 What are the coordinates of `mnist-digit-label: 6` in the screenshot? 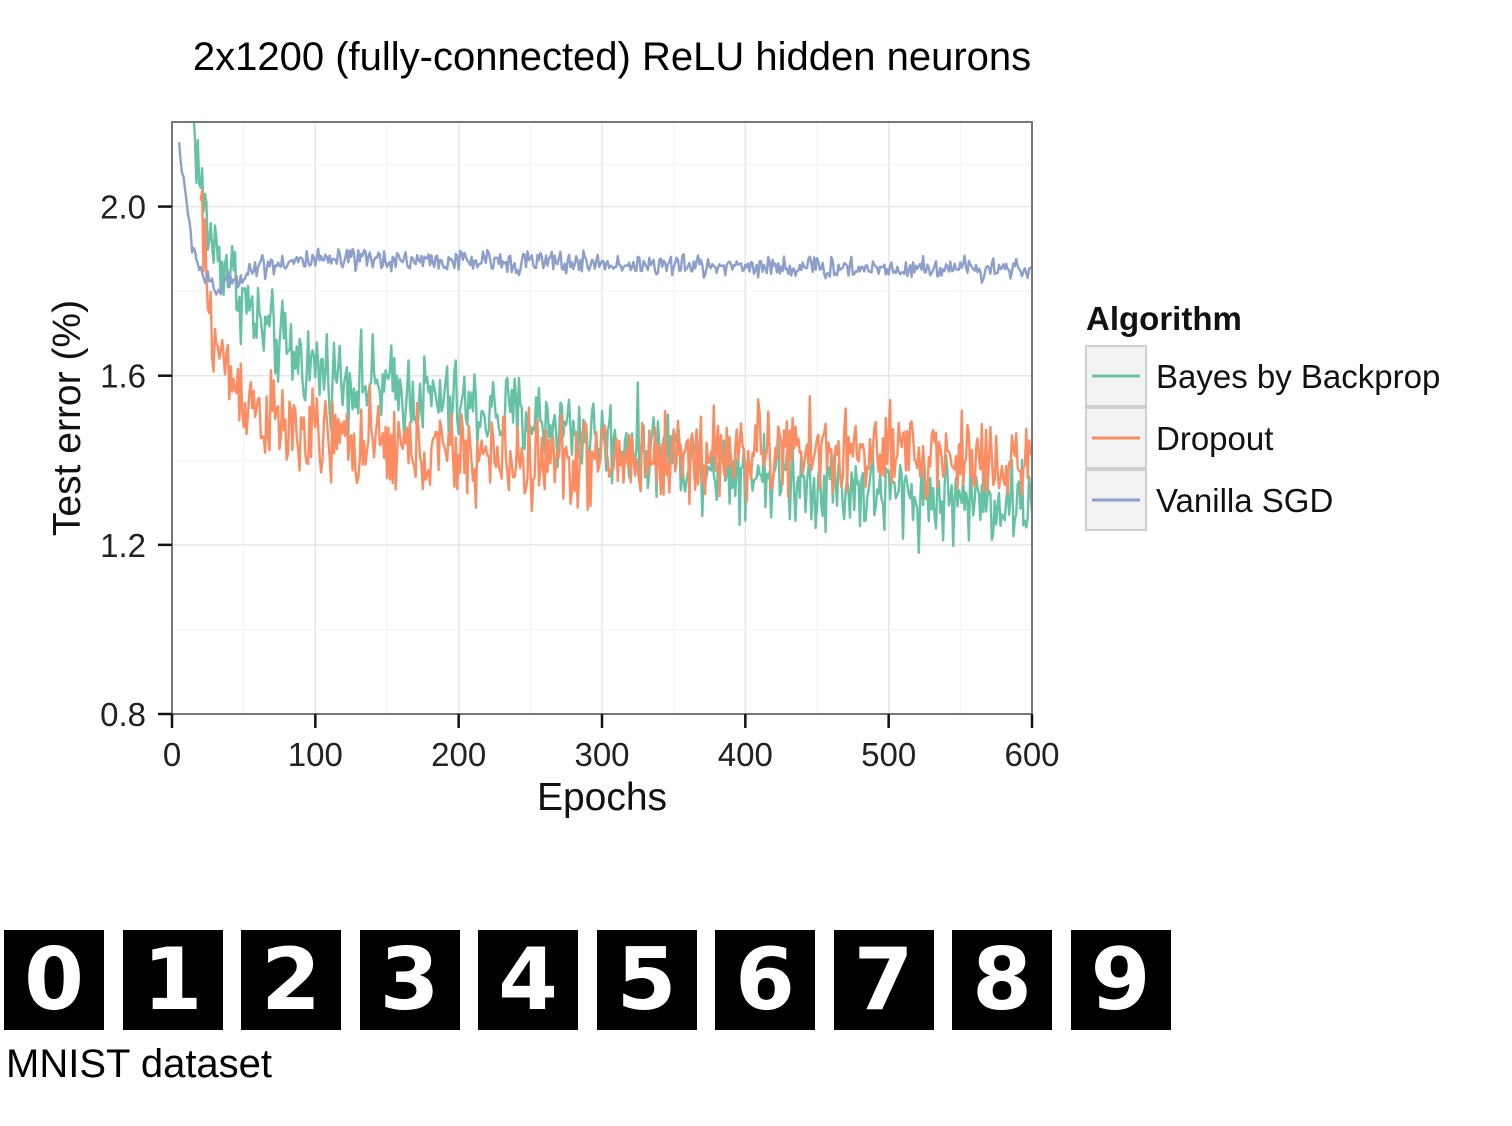 It's located at (765, 980).